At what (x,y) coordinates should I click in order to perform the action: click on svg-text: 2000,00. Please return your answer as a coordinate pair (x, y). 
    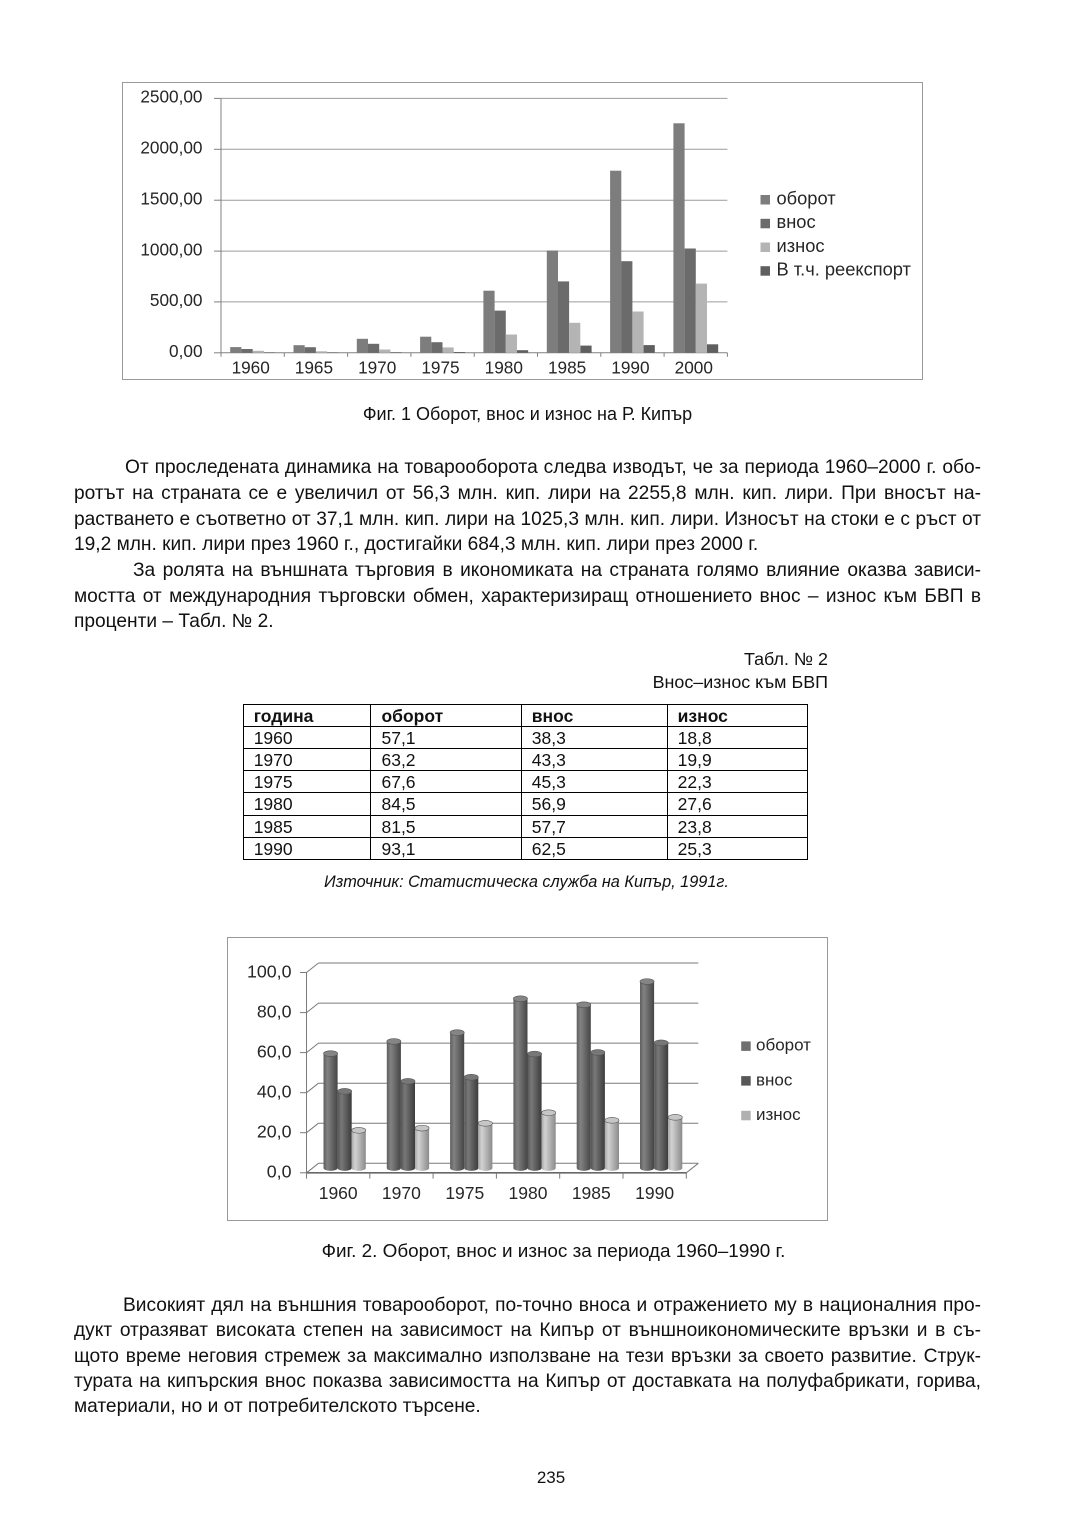
    Looking at the image, I should click on (171, 148).